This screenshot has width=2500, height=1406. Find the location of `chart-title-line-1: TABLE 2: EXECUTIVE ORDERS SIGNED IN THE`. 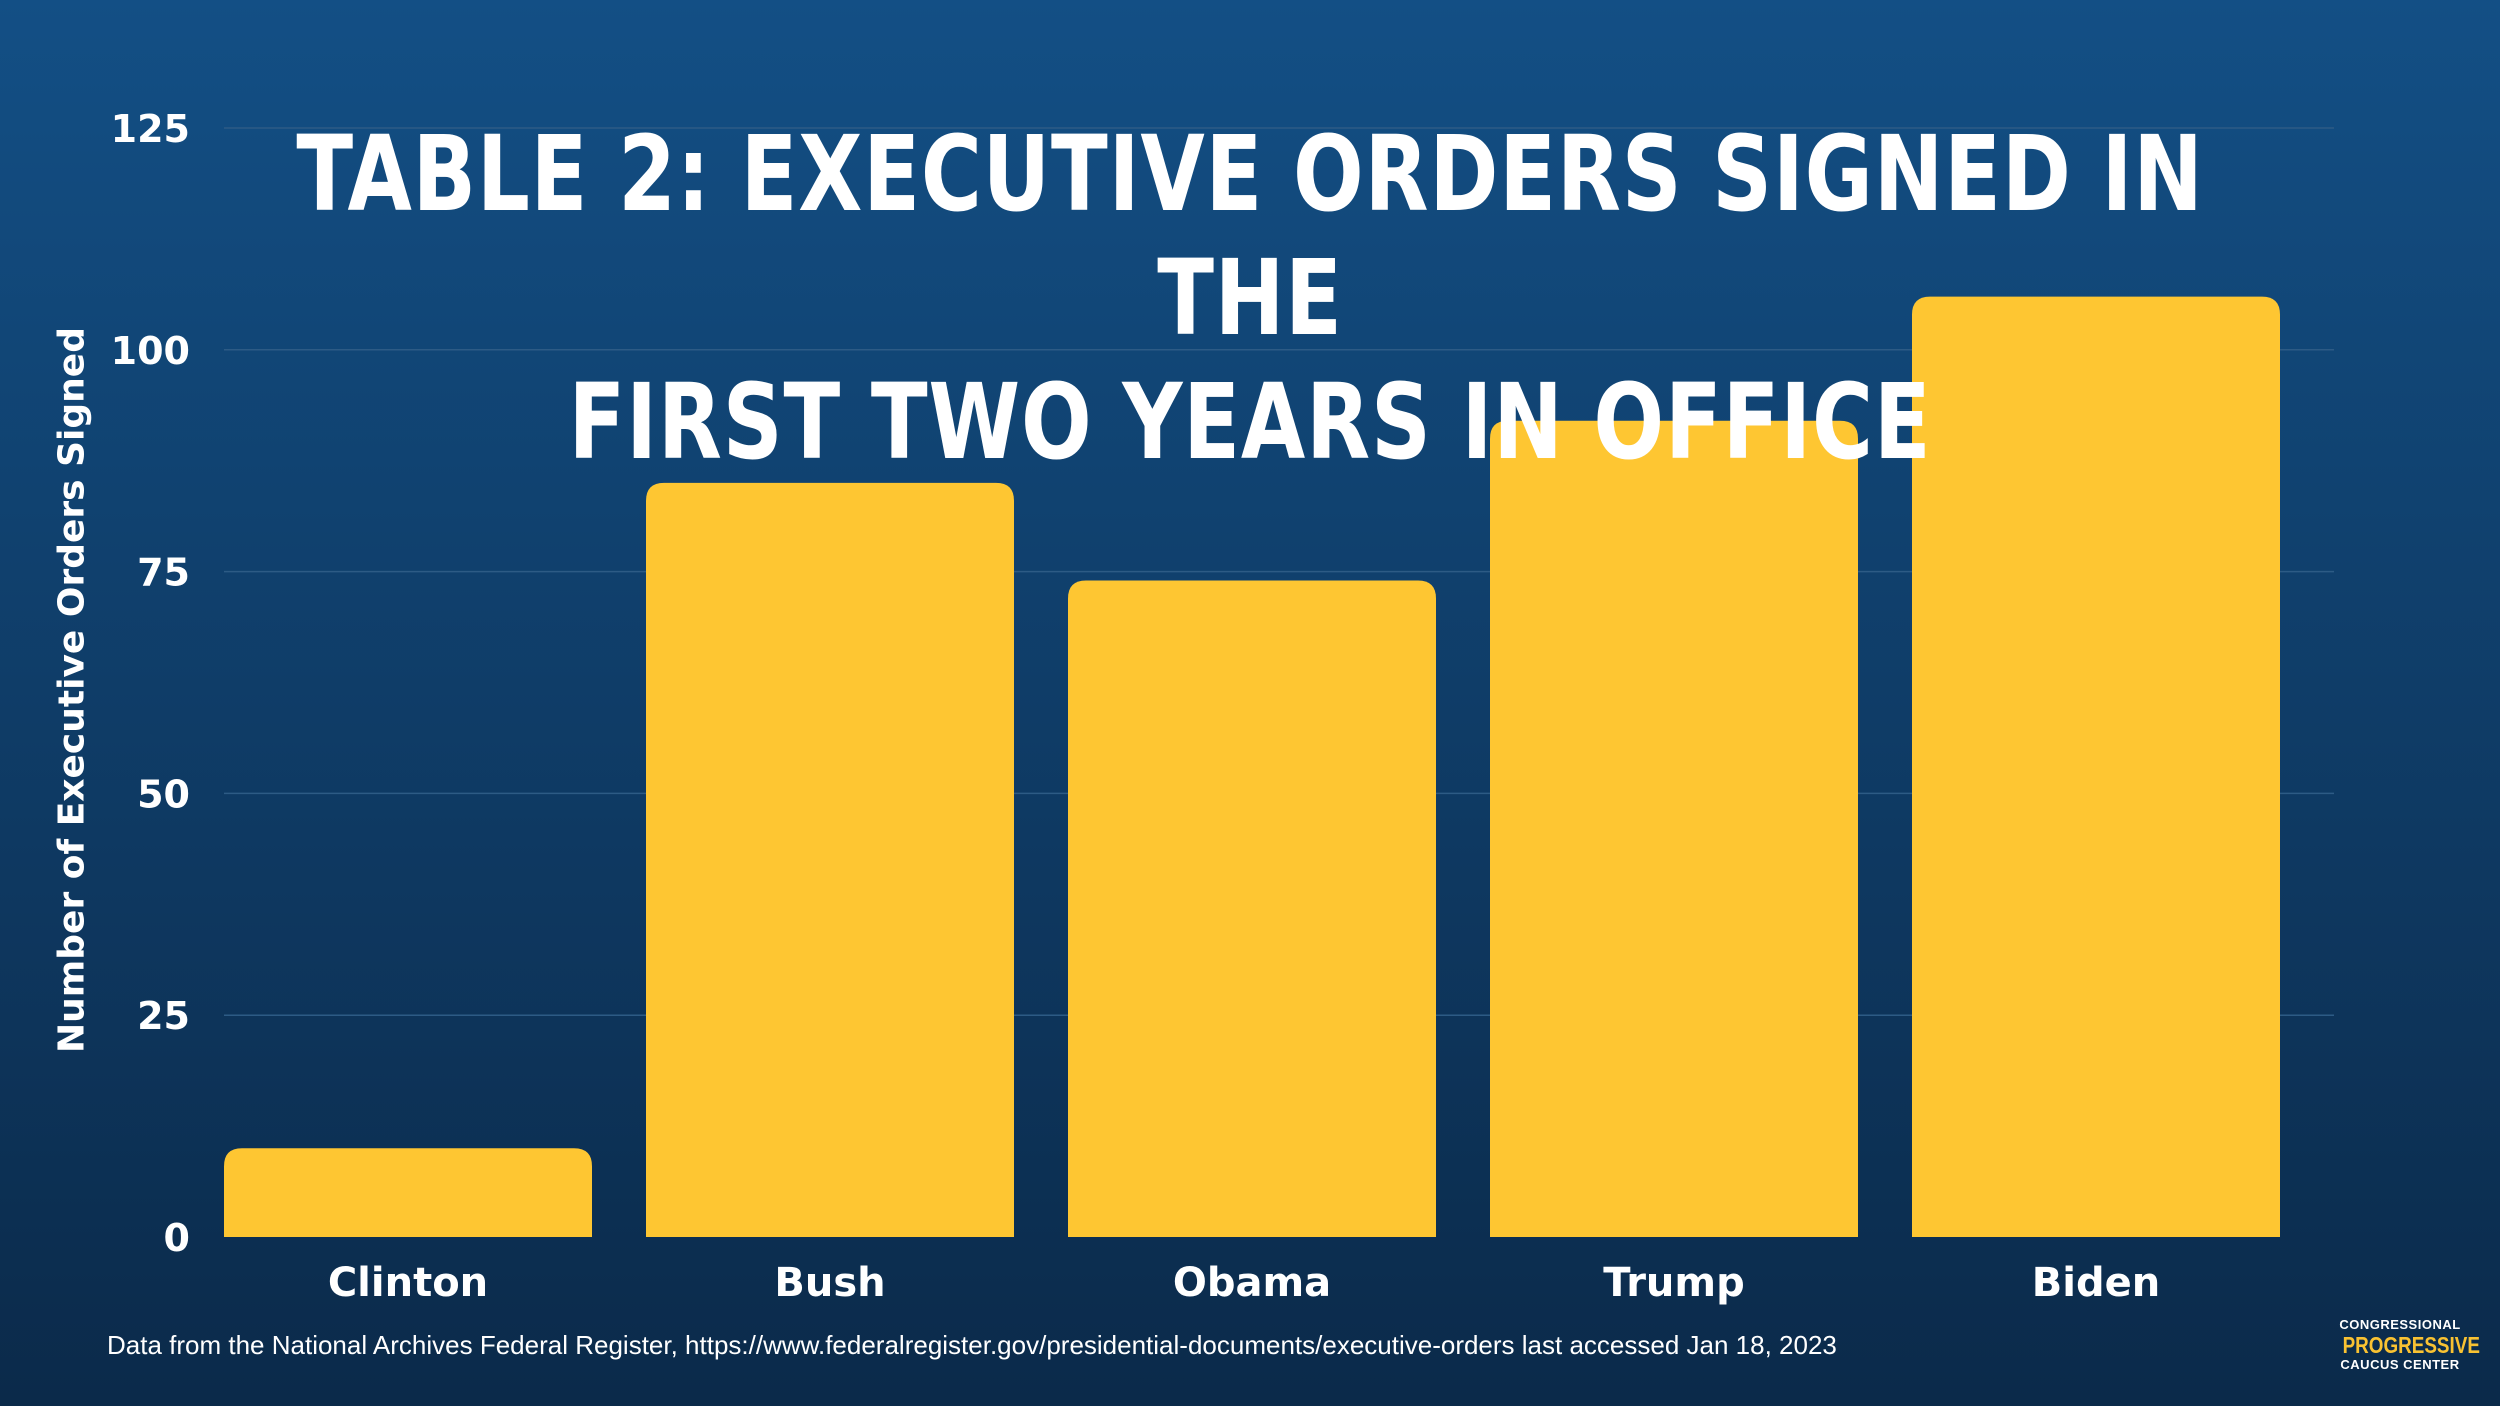

chart-title-line-1: TABLE 2: EXECUTIVE ORDERS SIGNED IN THE is located at coordinates (1250, 236).